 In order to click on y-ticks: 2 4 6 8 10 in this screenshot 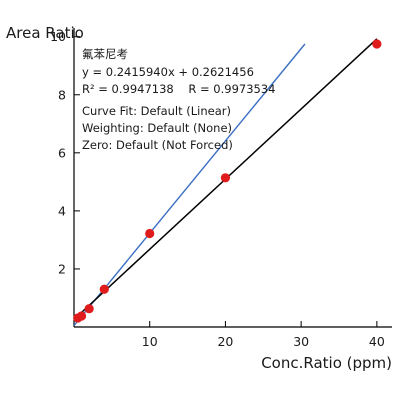, I will do `click(65, 152)`.